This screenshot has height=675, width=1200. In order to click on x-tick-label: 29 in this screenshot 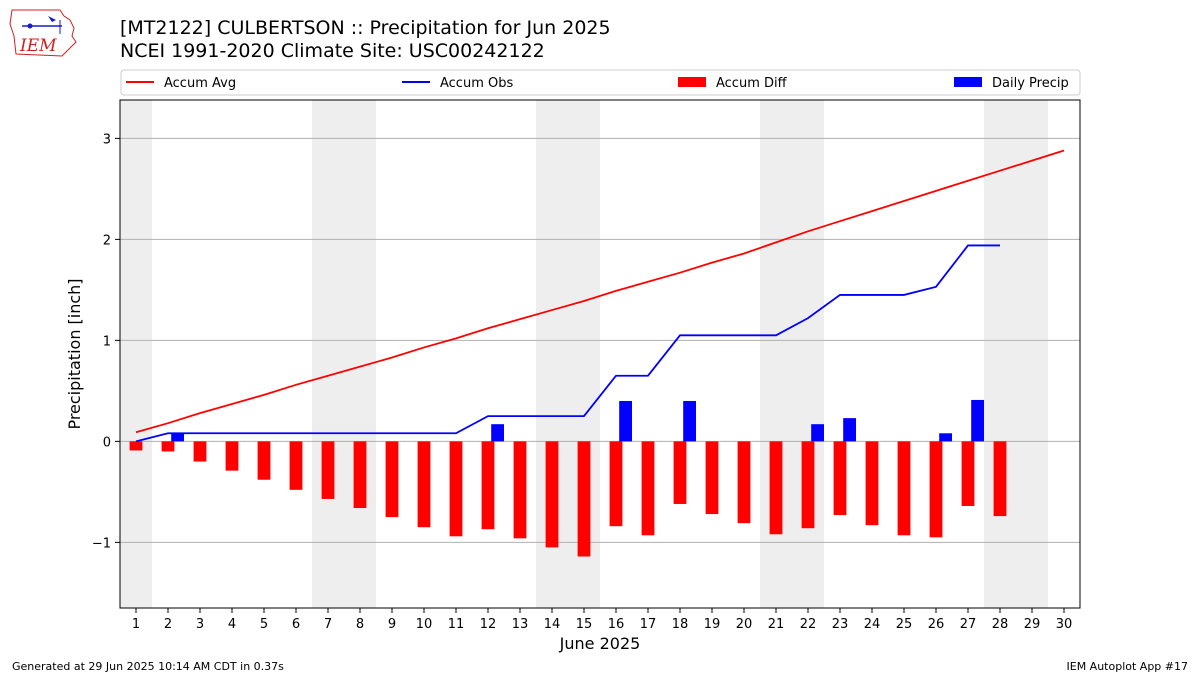, I will do `click(1032, 624)`.